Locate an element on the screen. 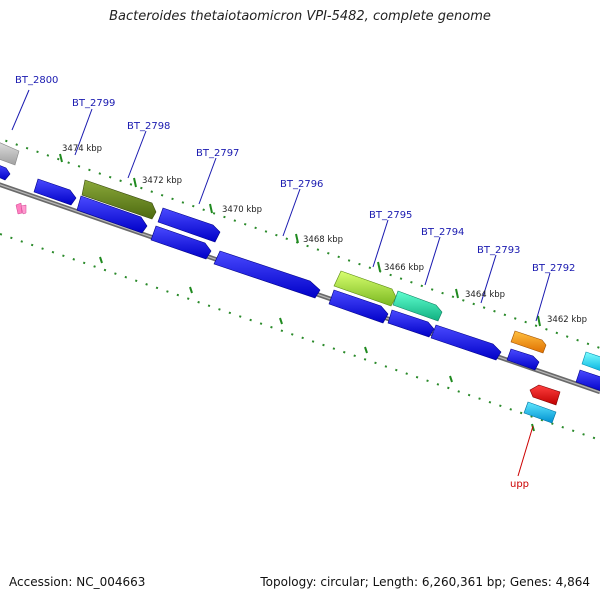  gene-label: BT_2792 is located at coordinates (553, 268).